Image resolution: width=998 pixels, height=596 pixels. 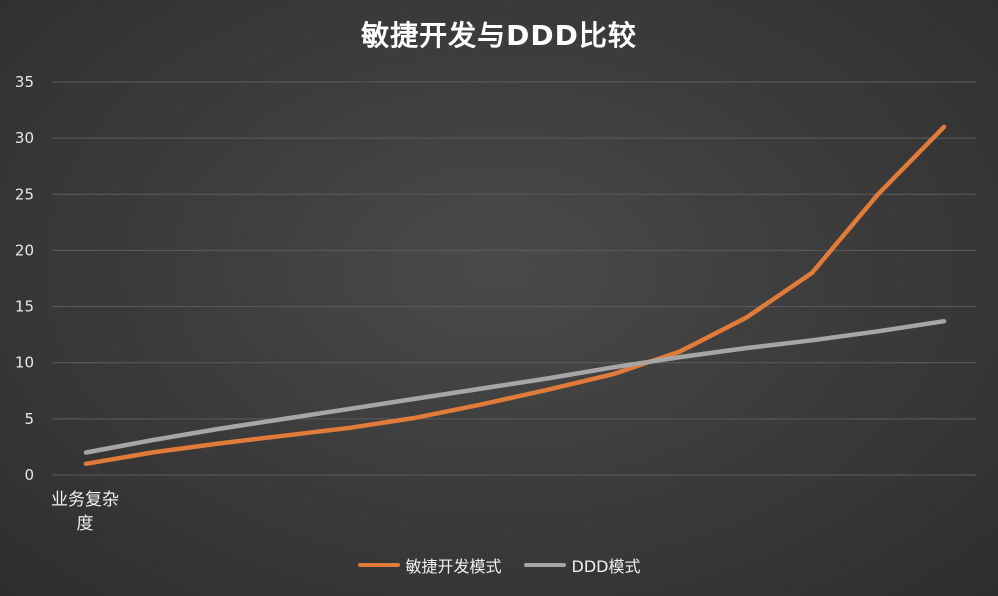 I want to click on x-axis-label: 业务复杂度, so click(x=85, y=512).